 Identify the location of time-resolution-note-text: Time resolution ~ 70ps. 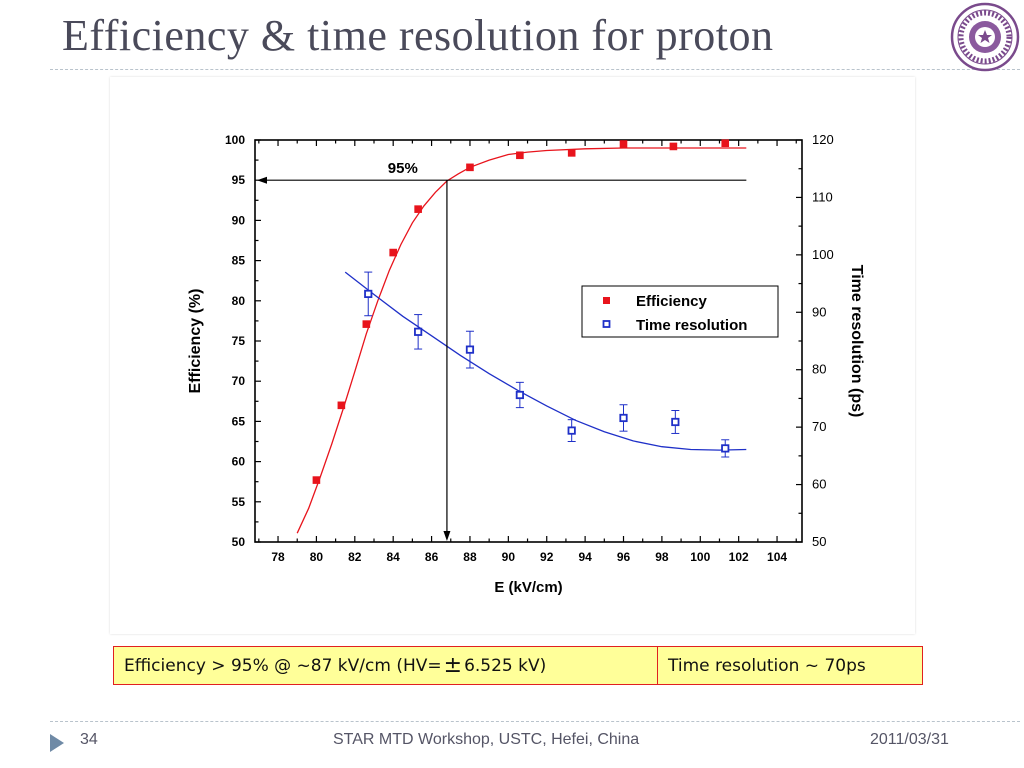
(767, 665).